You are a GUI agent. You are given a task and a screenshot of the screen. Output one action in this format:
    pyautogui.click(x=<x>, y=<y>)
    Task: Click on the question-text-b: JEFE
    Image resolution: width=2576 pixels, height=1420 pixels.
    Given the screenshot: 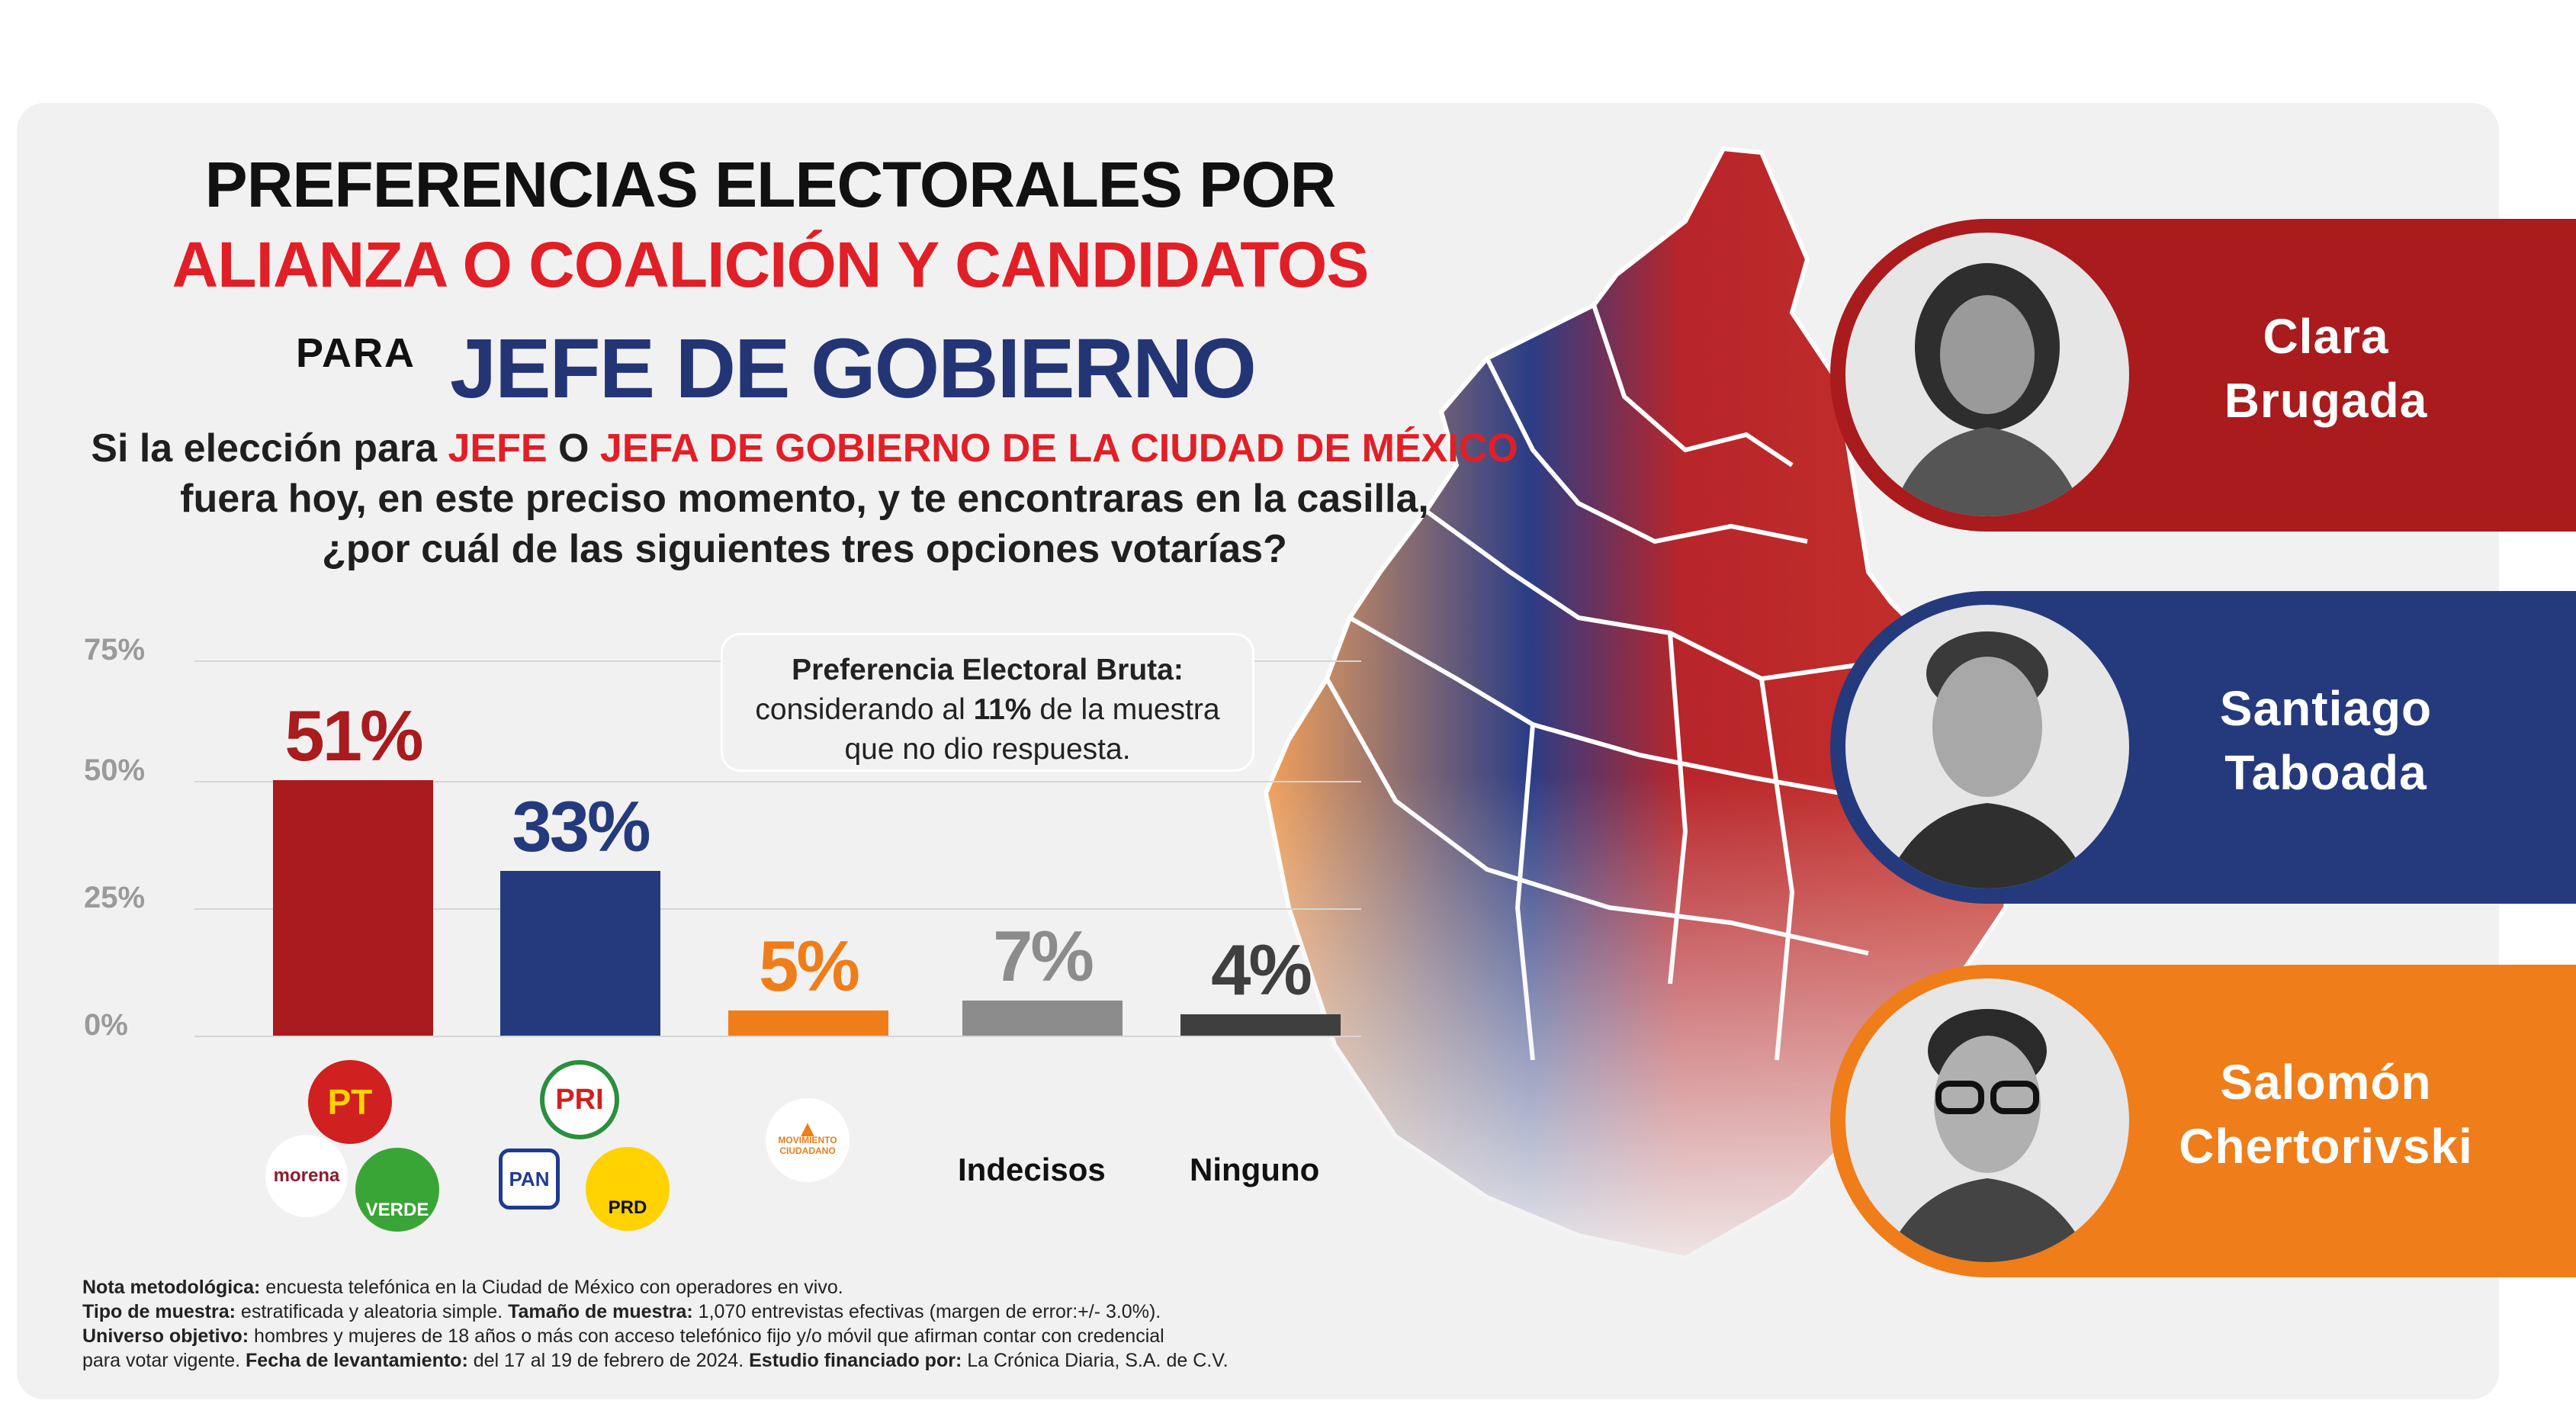 What is the action you would take?
    pyautogui.click(x=498, y=449)
    